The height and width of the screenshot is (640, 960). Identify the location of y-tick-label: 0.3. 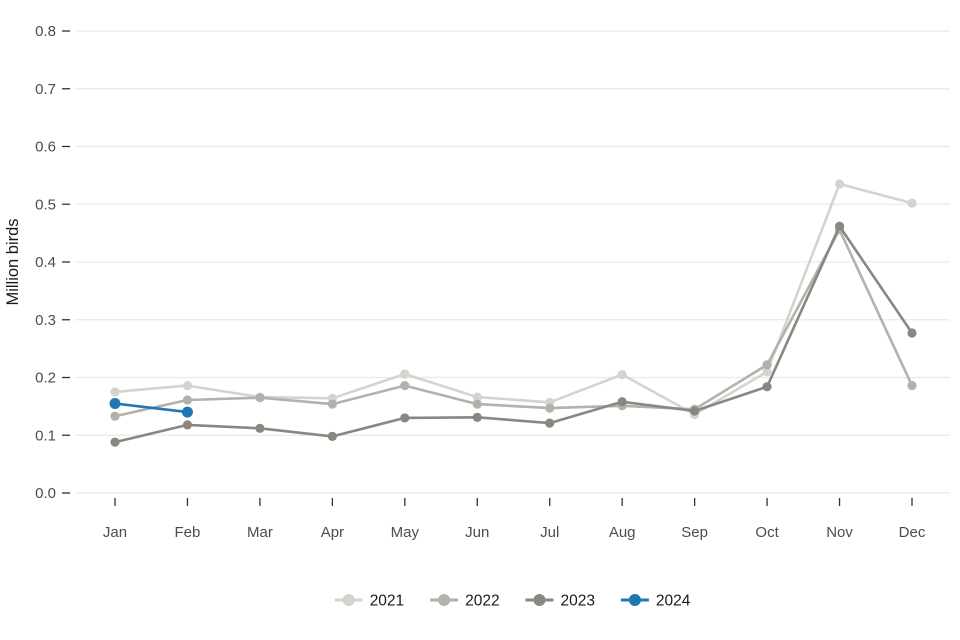
(45, 320).